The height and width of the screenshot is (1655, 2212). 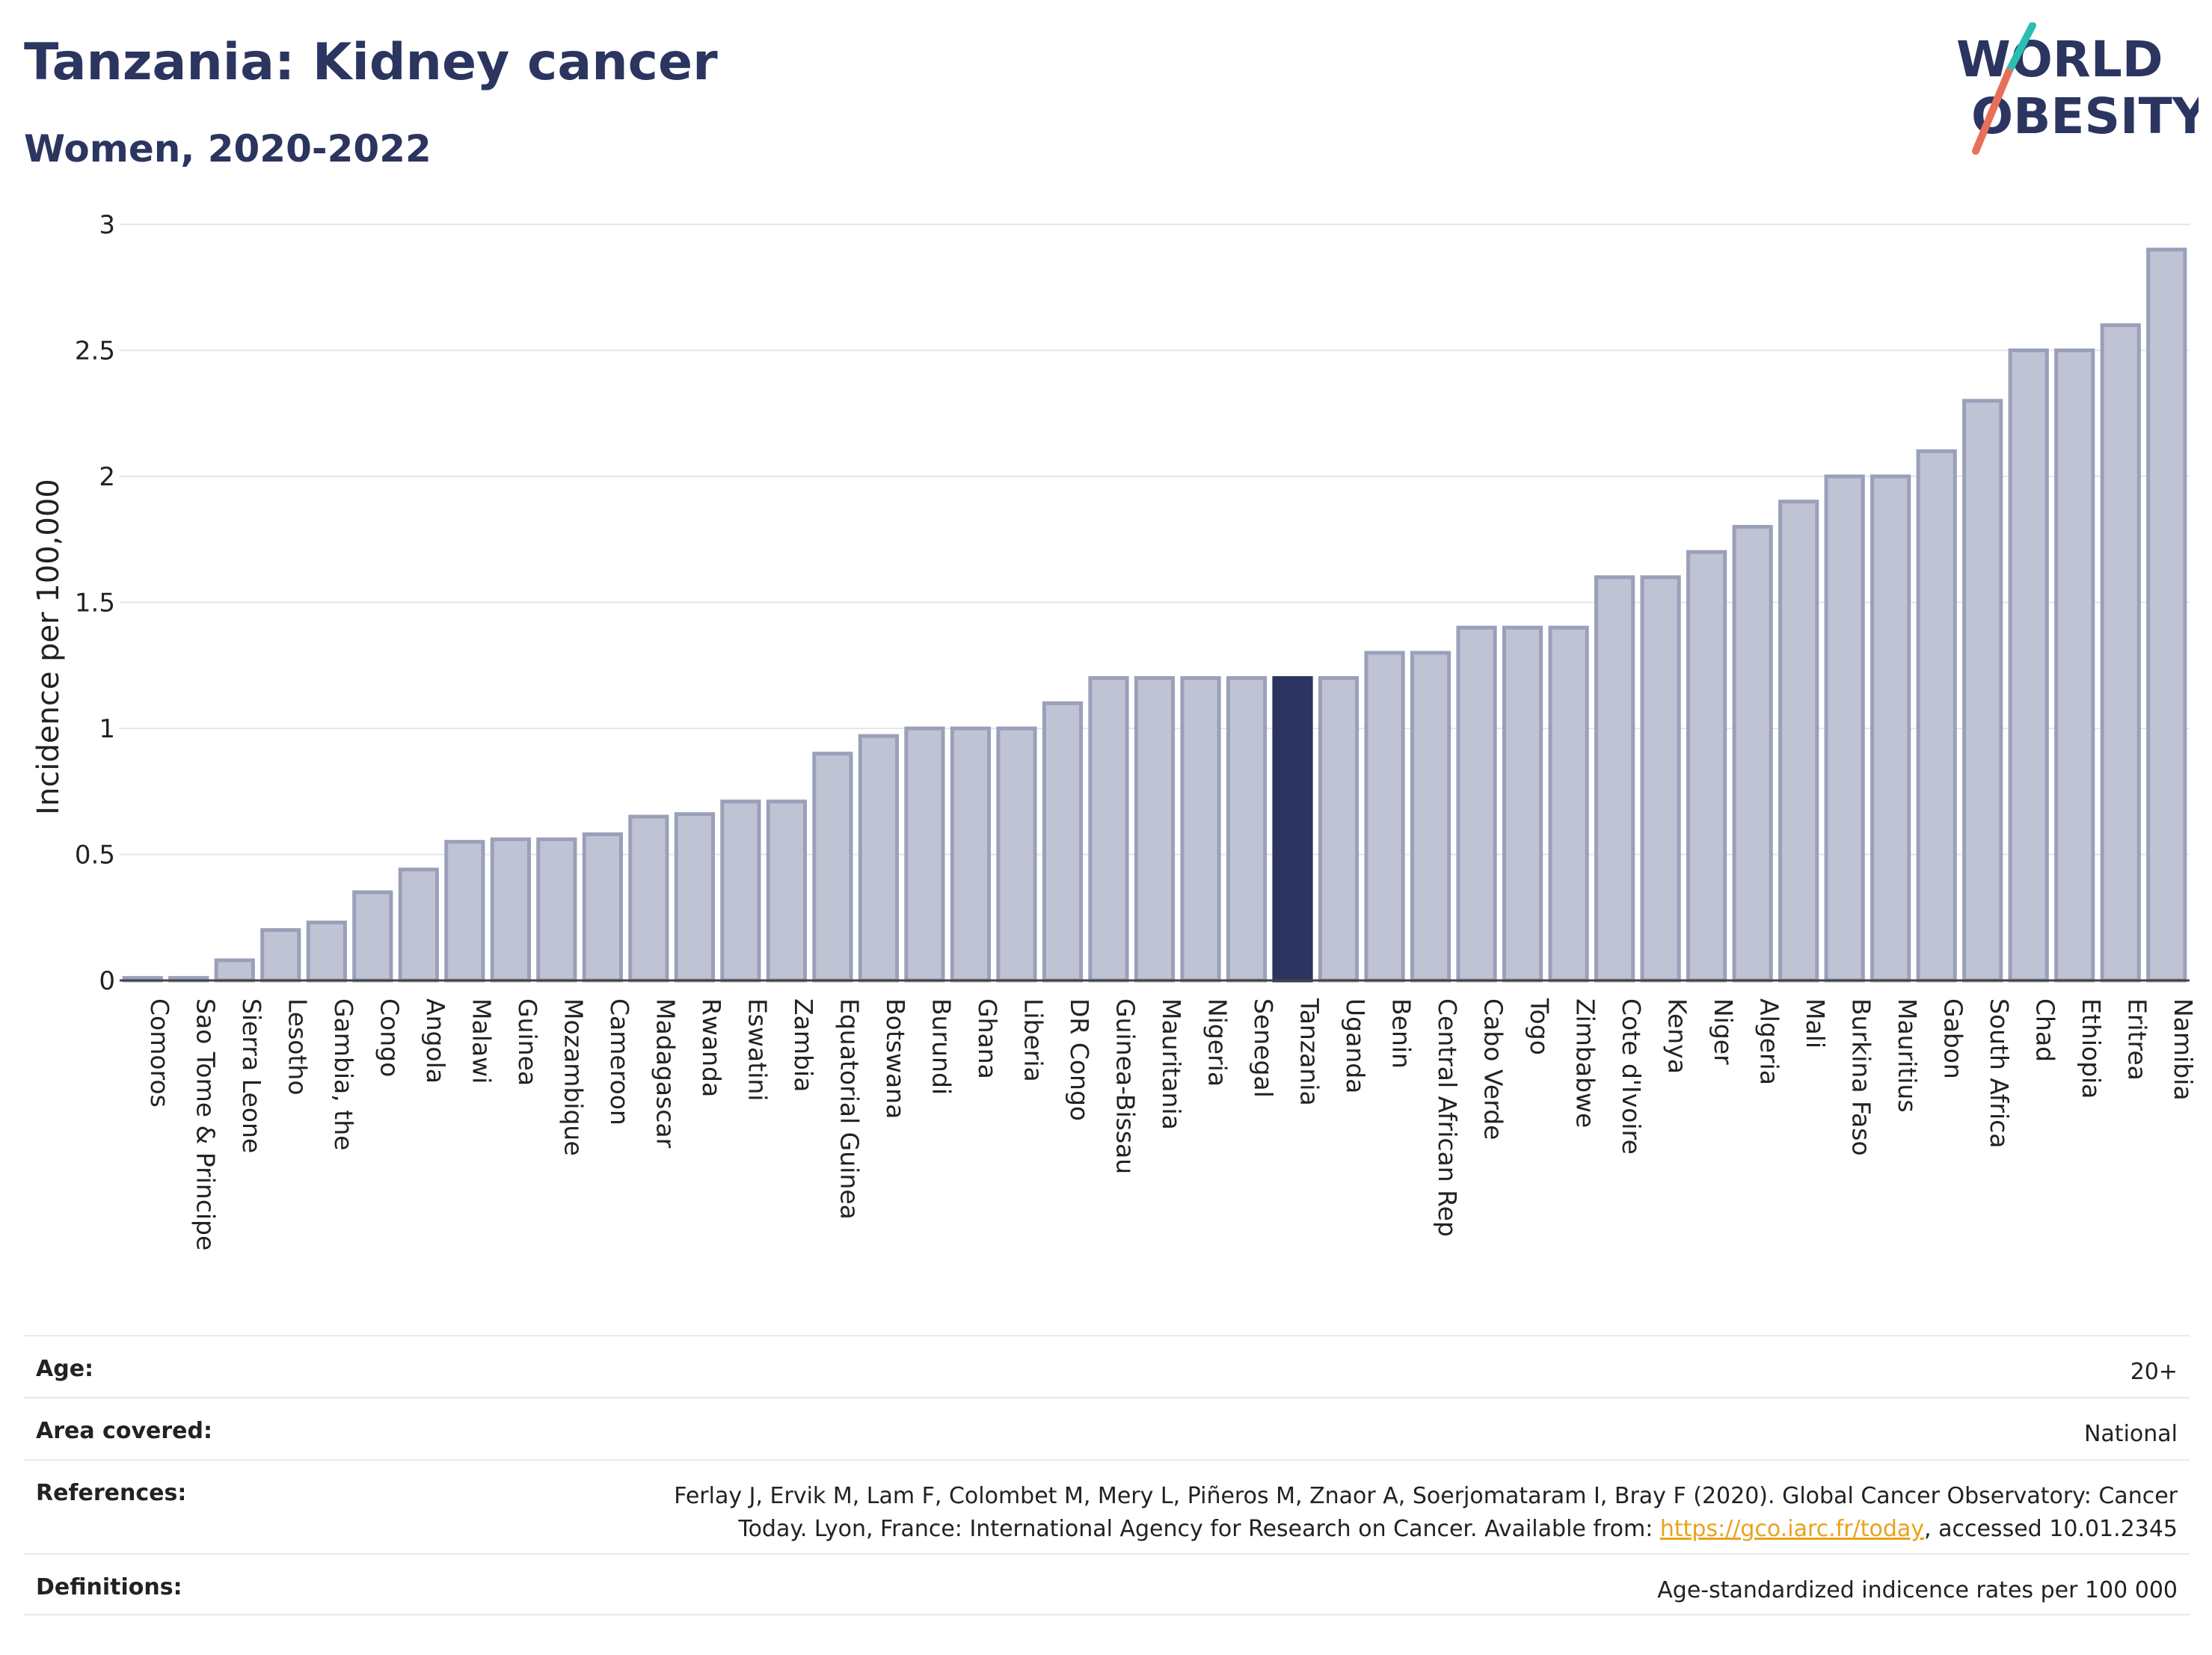 What do you see at coordinates (527, 1042) in the screenshot?
I see `x-tick-label: Guinea` at bounding box center [527, 1042].